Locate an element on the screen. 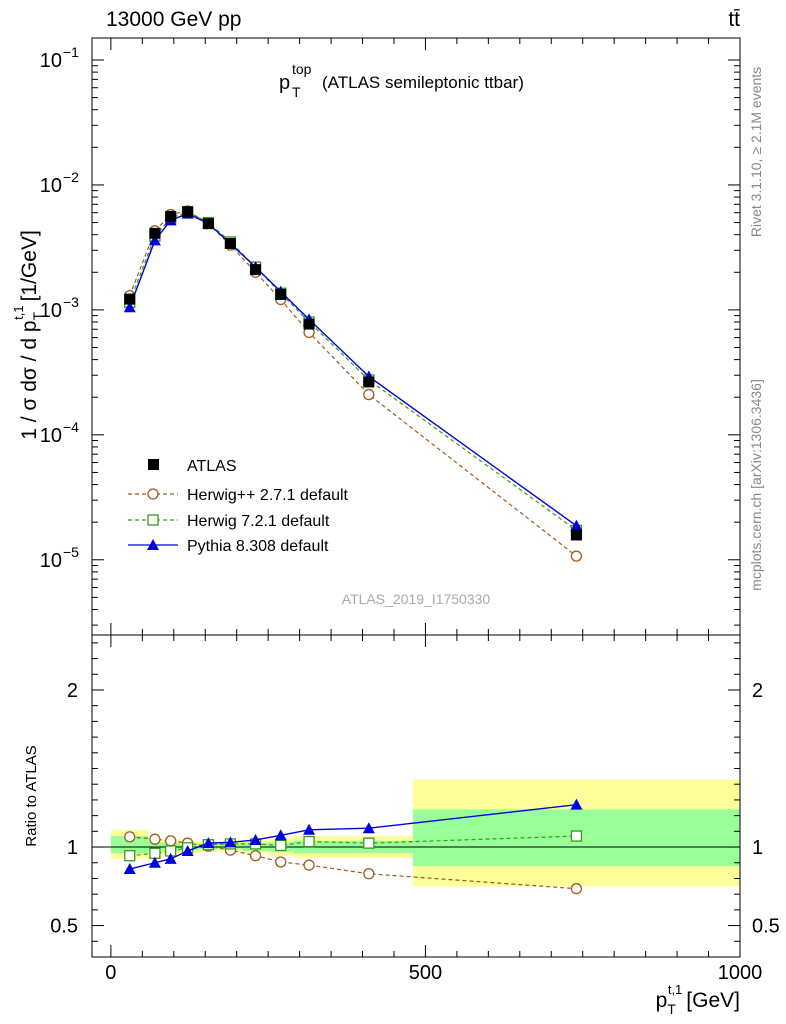 The width and height of the screenshot is (786, 1024). legend-label-atlas: ATLAS is located at coordinates (212, 466).